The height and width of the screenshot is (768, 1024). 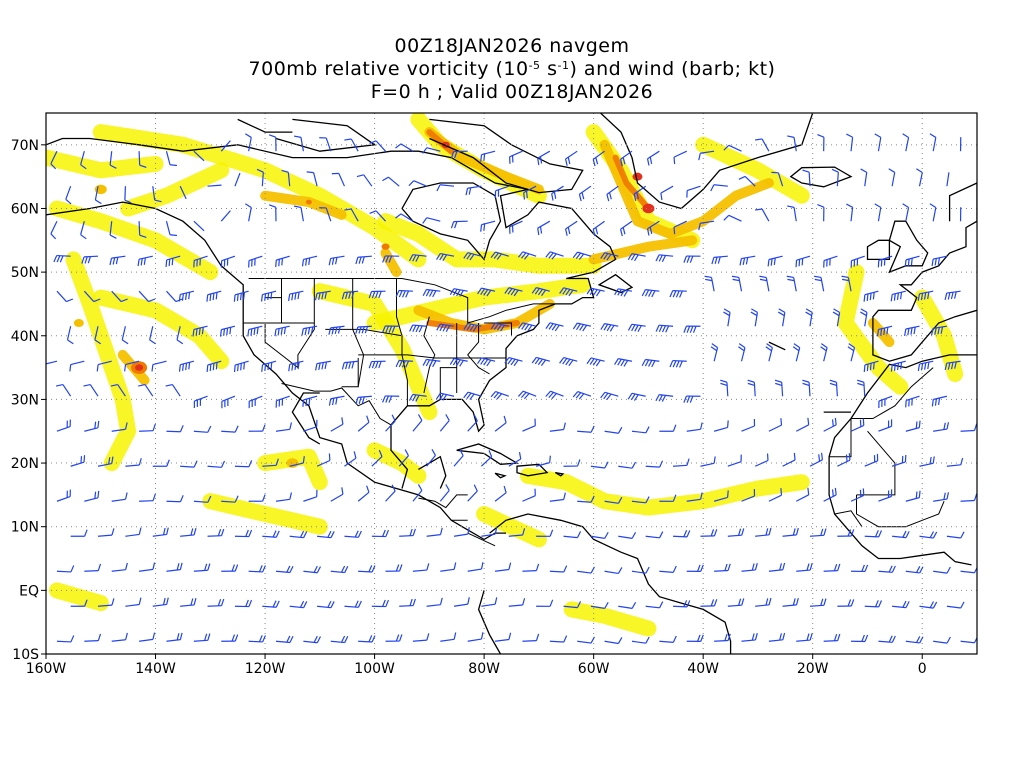 What do you see at coordinates (358, 332) in the screenshot?
I see `political-border` at bounding box center [358, 332].